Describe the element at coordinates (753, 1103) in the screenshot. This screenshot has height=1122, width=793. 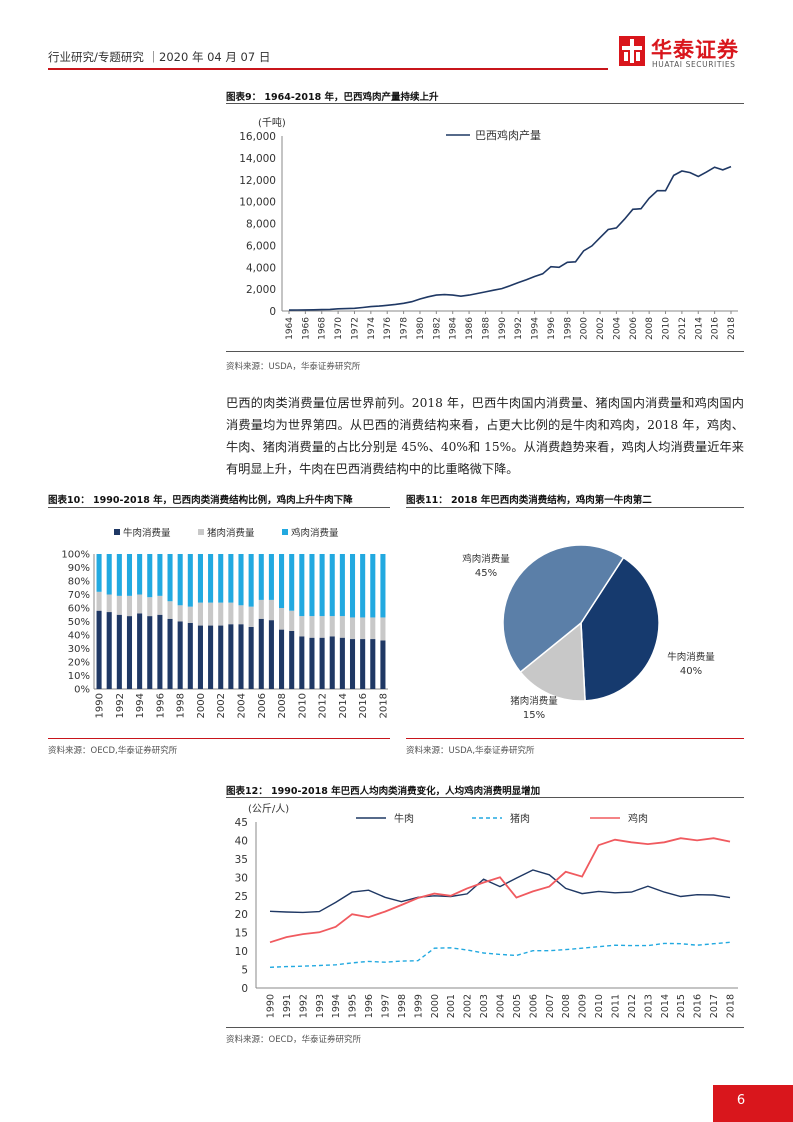
I see `page-number-tab` at that location.